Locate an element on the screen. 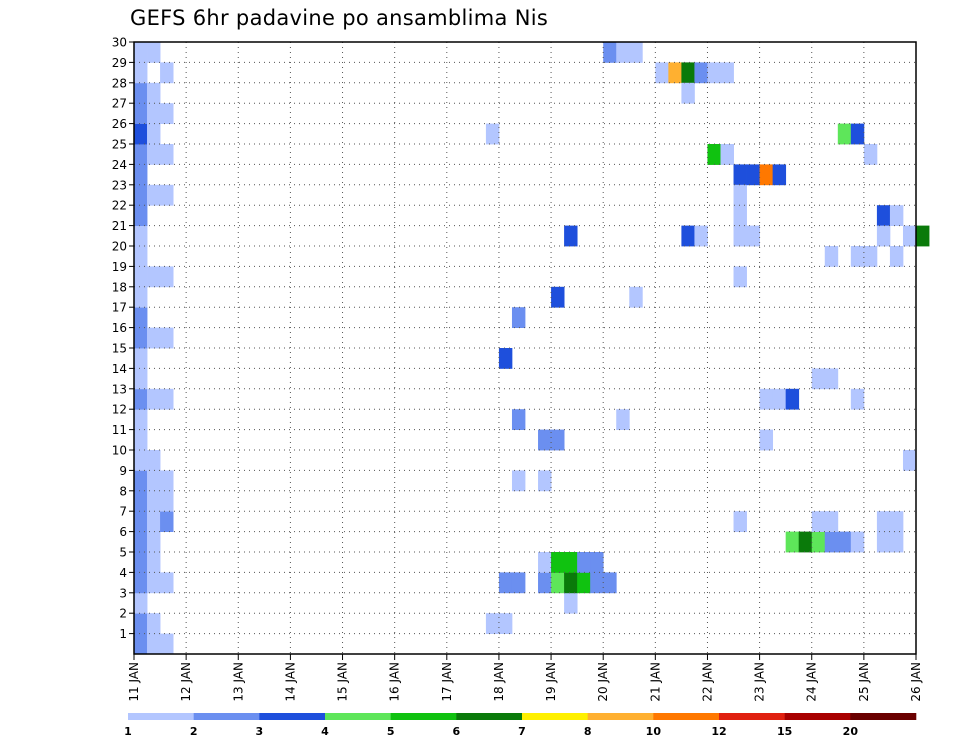 The image size is (960, 742). y-tick-label: 12 is located at coordinates (119, 410).